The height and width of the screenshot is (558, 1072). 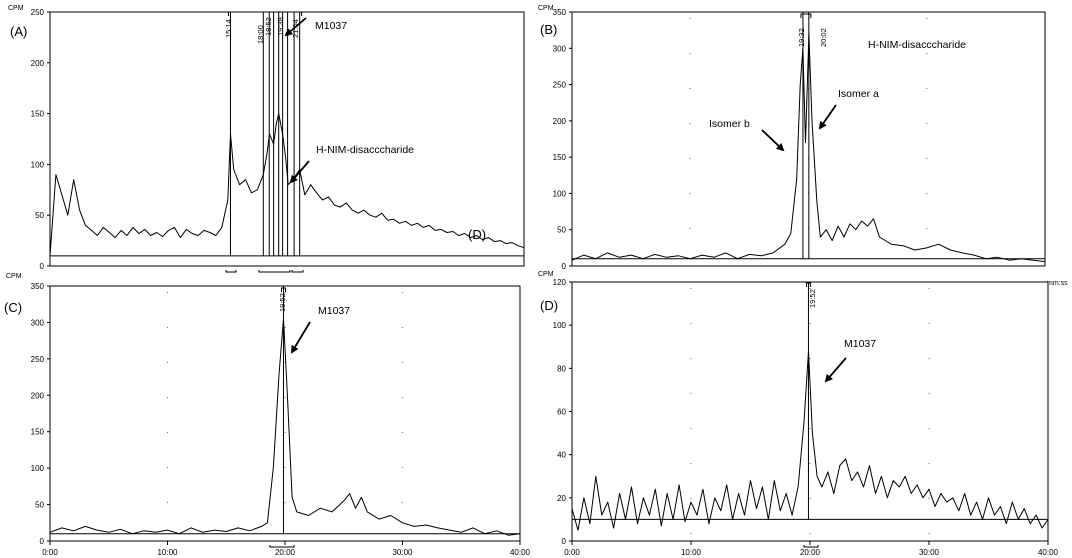 I want to click on y-tick-label: 80, so click(x=561, y=368).